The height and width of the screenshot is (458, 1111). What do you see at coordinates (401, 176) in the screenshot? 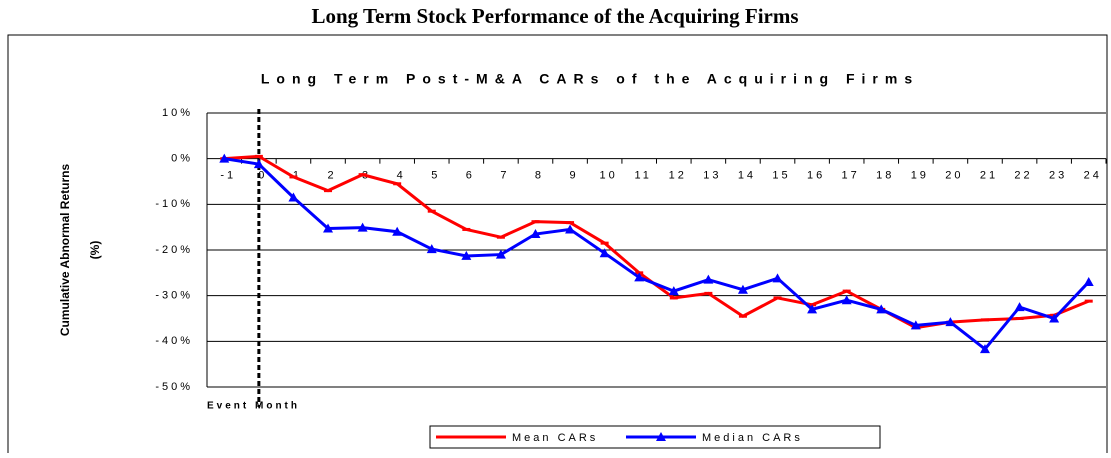
I see `x-tick-label: 4` at bounding box center [401, 176].